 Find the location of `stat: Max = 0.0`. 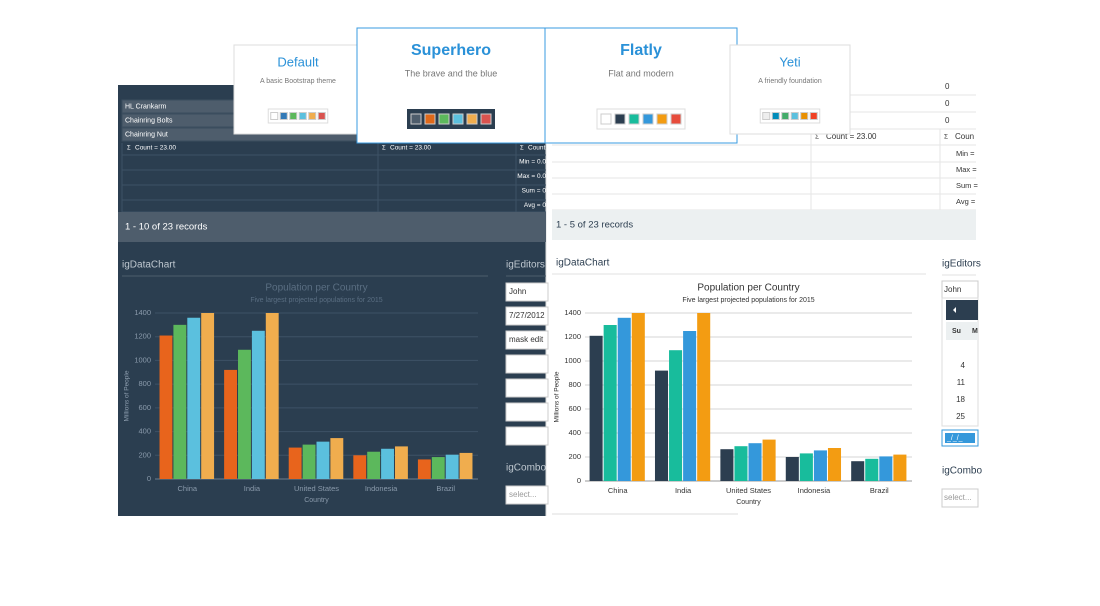

stat: Max = 0.0 is located at coordinates (531, 176).